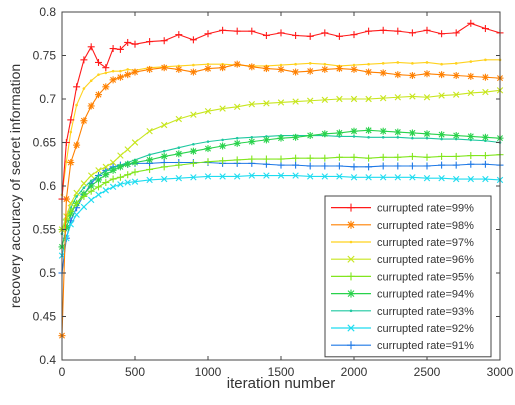  I want to click on legend-label: currupted rate=99%, so click(425, 209).